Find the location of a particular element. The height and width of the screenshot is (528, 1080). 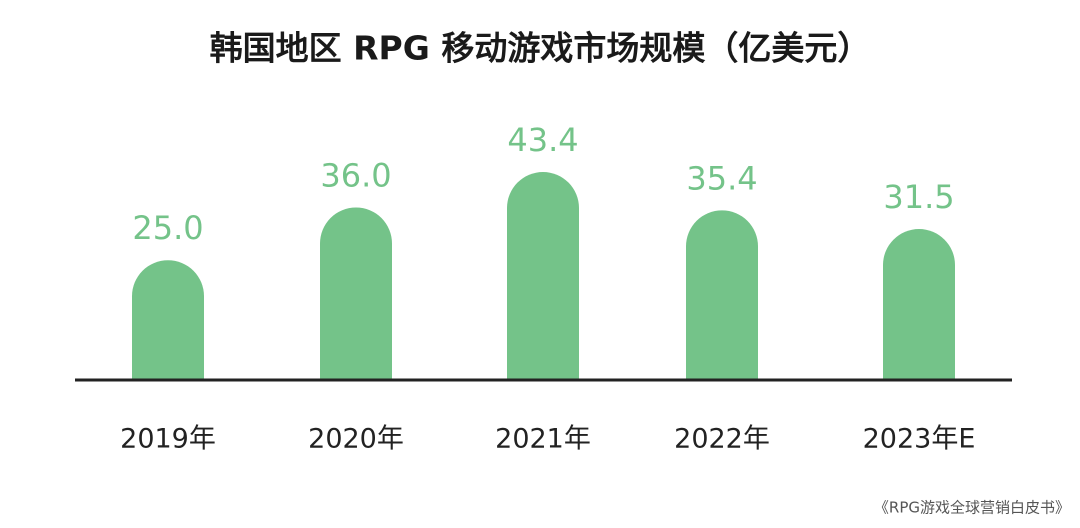

value-label: 36.0 is located at coordinates (355, 175).